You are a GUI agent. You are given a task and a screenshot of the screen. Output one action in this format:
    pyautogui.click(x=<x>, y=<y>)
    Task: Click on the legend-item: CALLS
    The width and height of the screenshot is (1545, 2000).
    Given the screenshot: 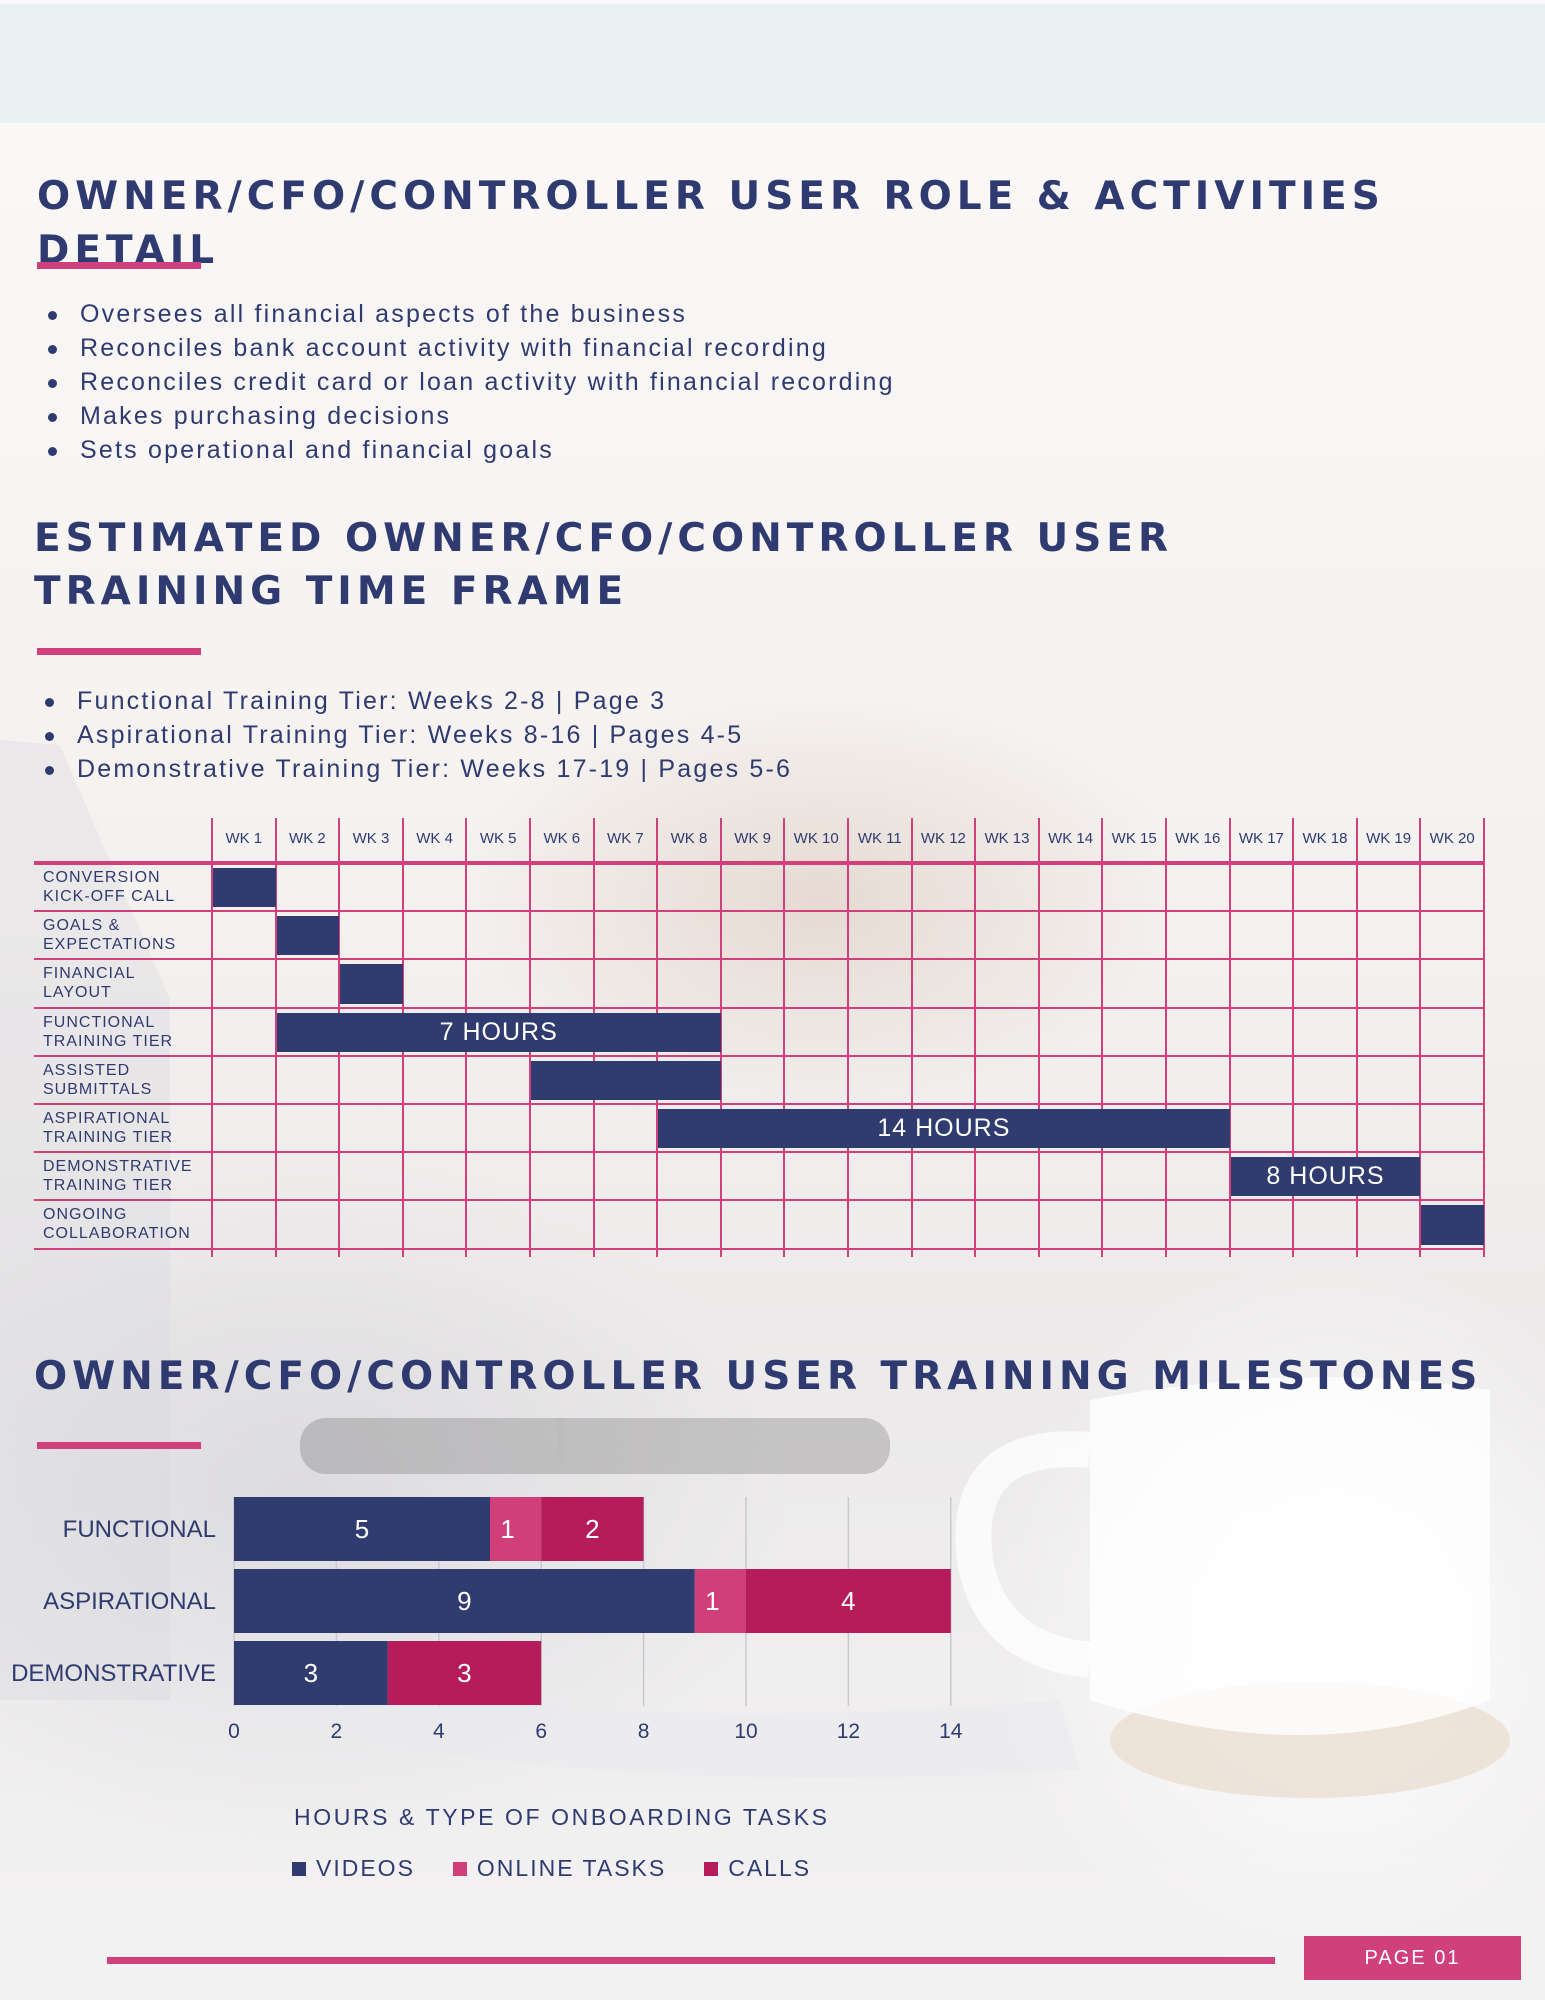 What is the action you would take?
    pyautogui.click(x=757, y=1868)
    